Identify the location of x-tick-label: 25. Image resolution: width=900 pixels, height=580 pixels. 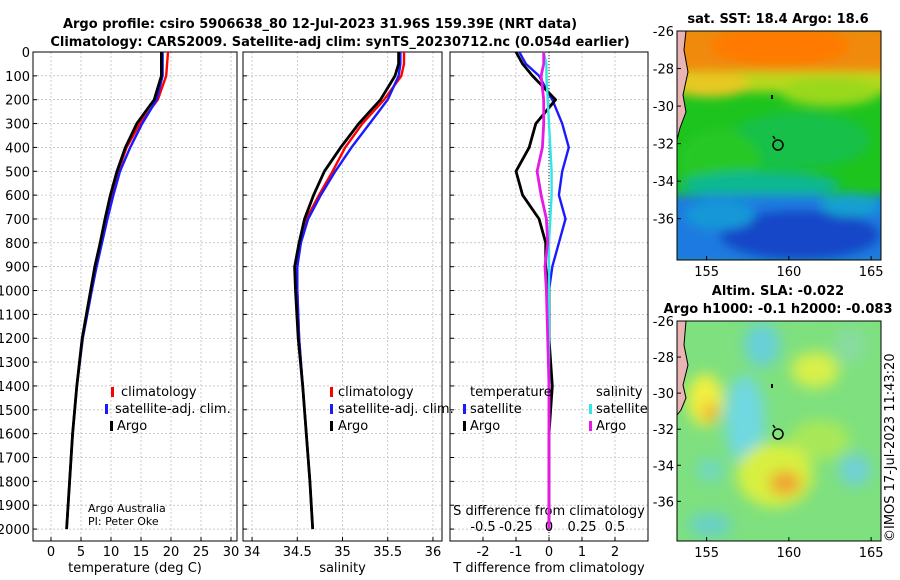
(201, 552).